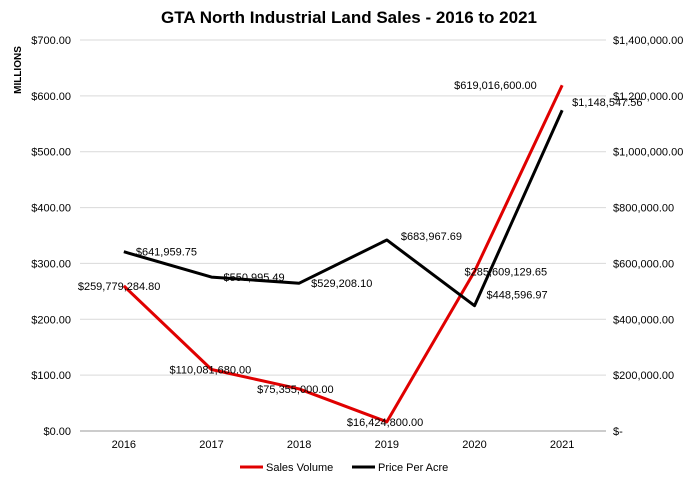 This screenshot has width=699, height=484. I want to click on data-label: $550,995.49, so click(254, 278).